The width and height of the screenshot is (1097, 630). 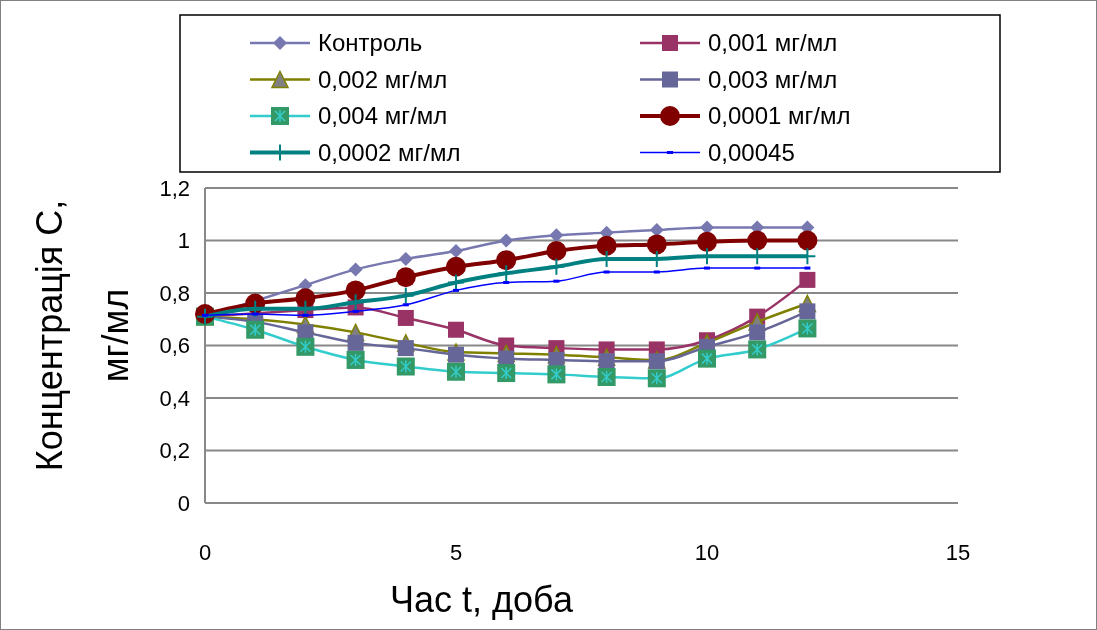 I want to click on legend-label: 0,00045, so click(x=751, y=152).